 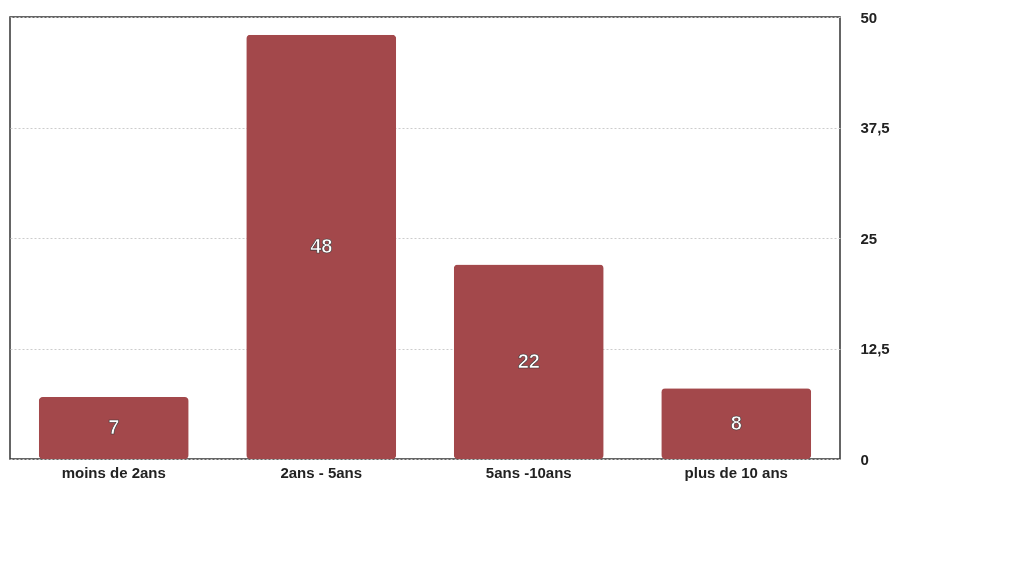 What do you see at coordinates (113, 472) in the screenshot?
I see `x-tick-label: moins de 2ans` at bounding box center [113, 472].